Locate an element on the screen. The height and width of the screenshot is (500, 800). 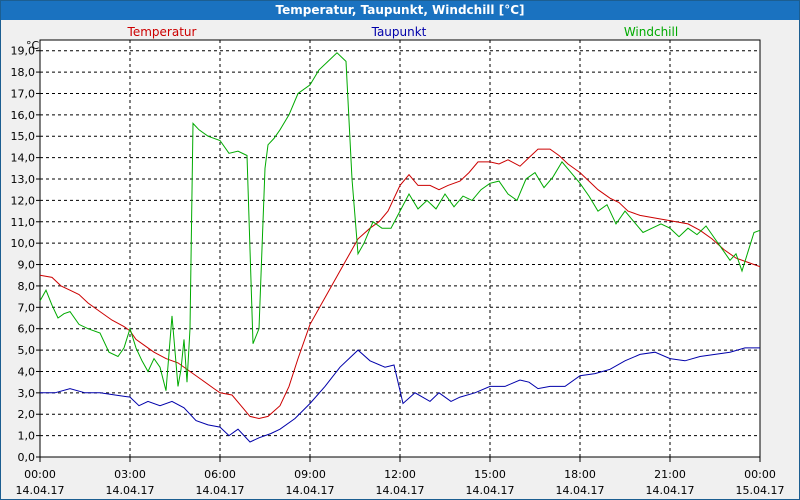
y-tick-label: 6,0 is located at coordinates (27, 329).